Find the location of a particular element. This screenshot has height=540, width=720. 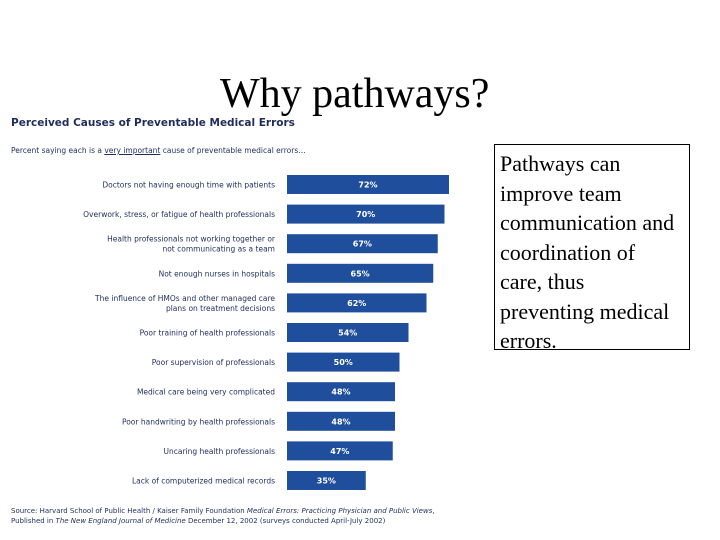

category-label-7: Medical care being very complicated is located at coordinates (206, 392).